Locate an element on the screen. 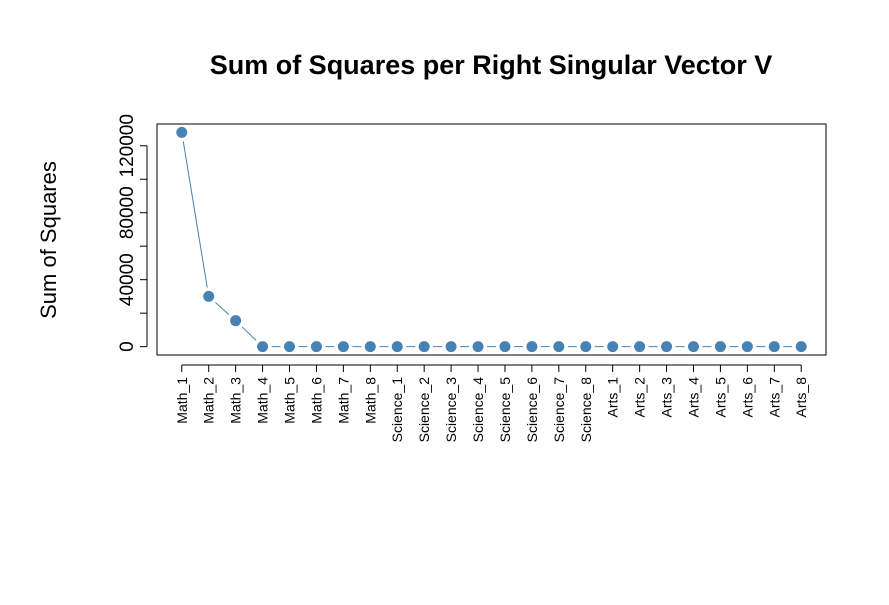 The width and height of the screenshot is (889, 605). x-tick-label: Science_7 is located at coordinates (559, 410).